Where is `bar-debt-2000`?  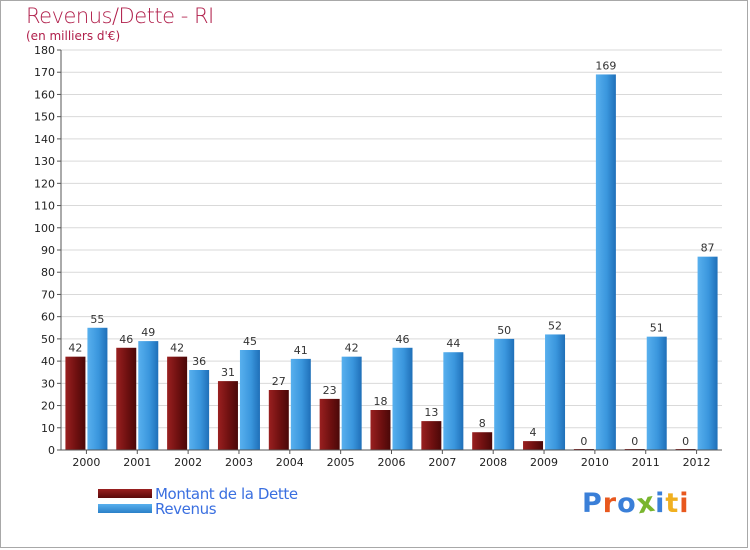 bar-debt-2000 is located at coordinates (75, 403).